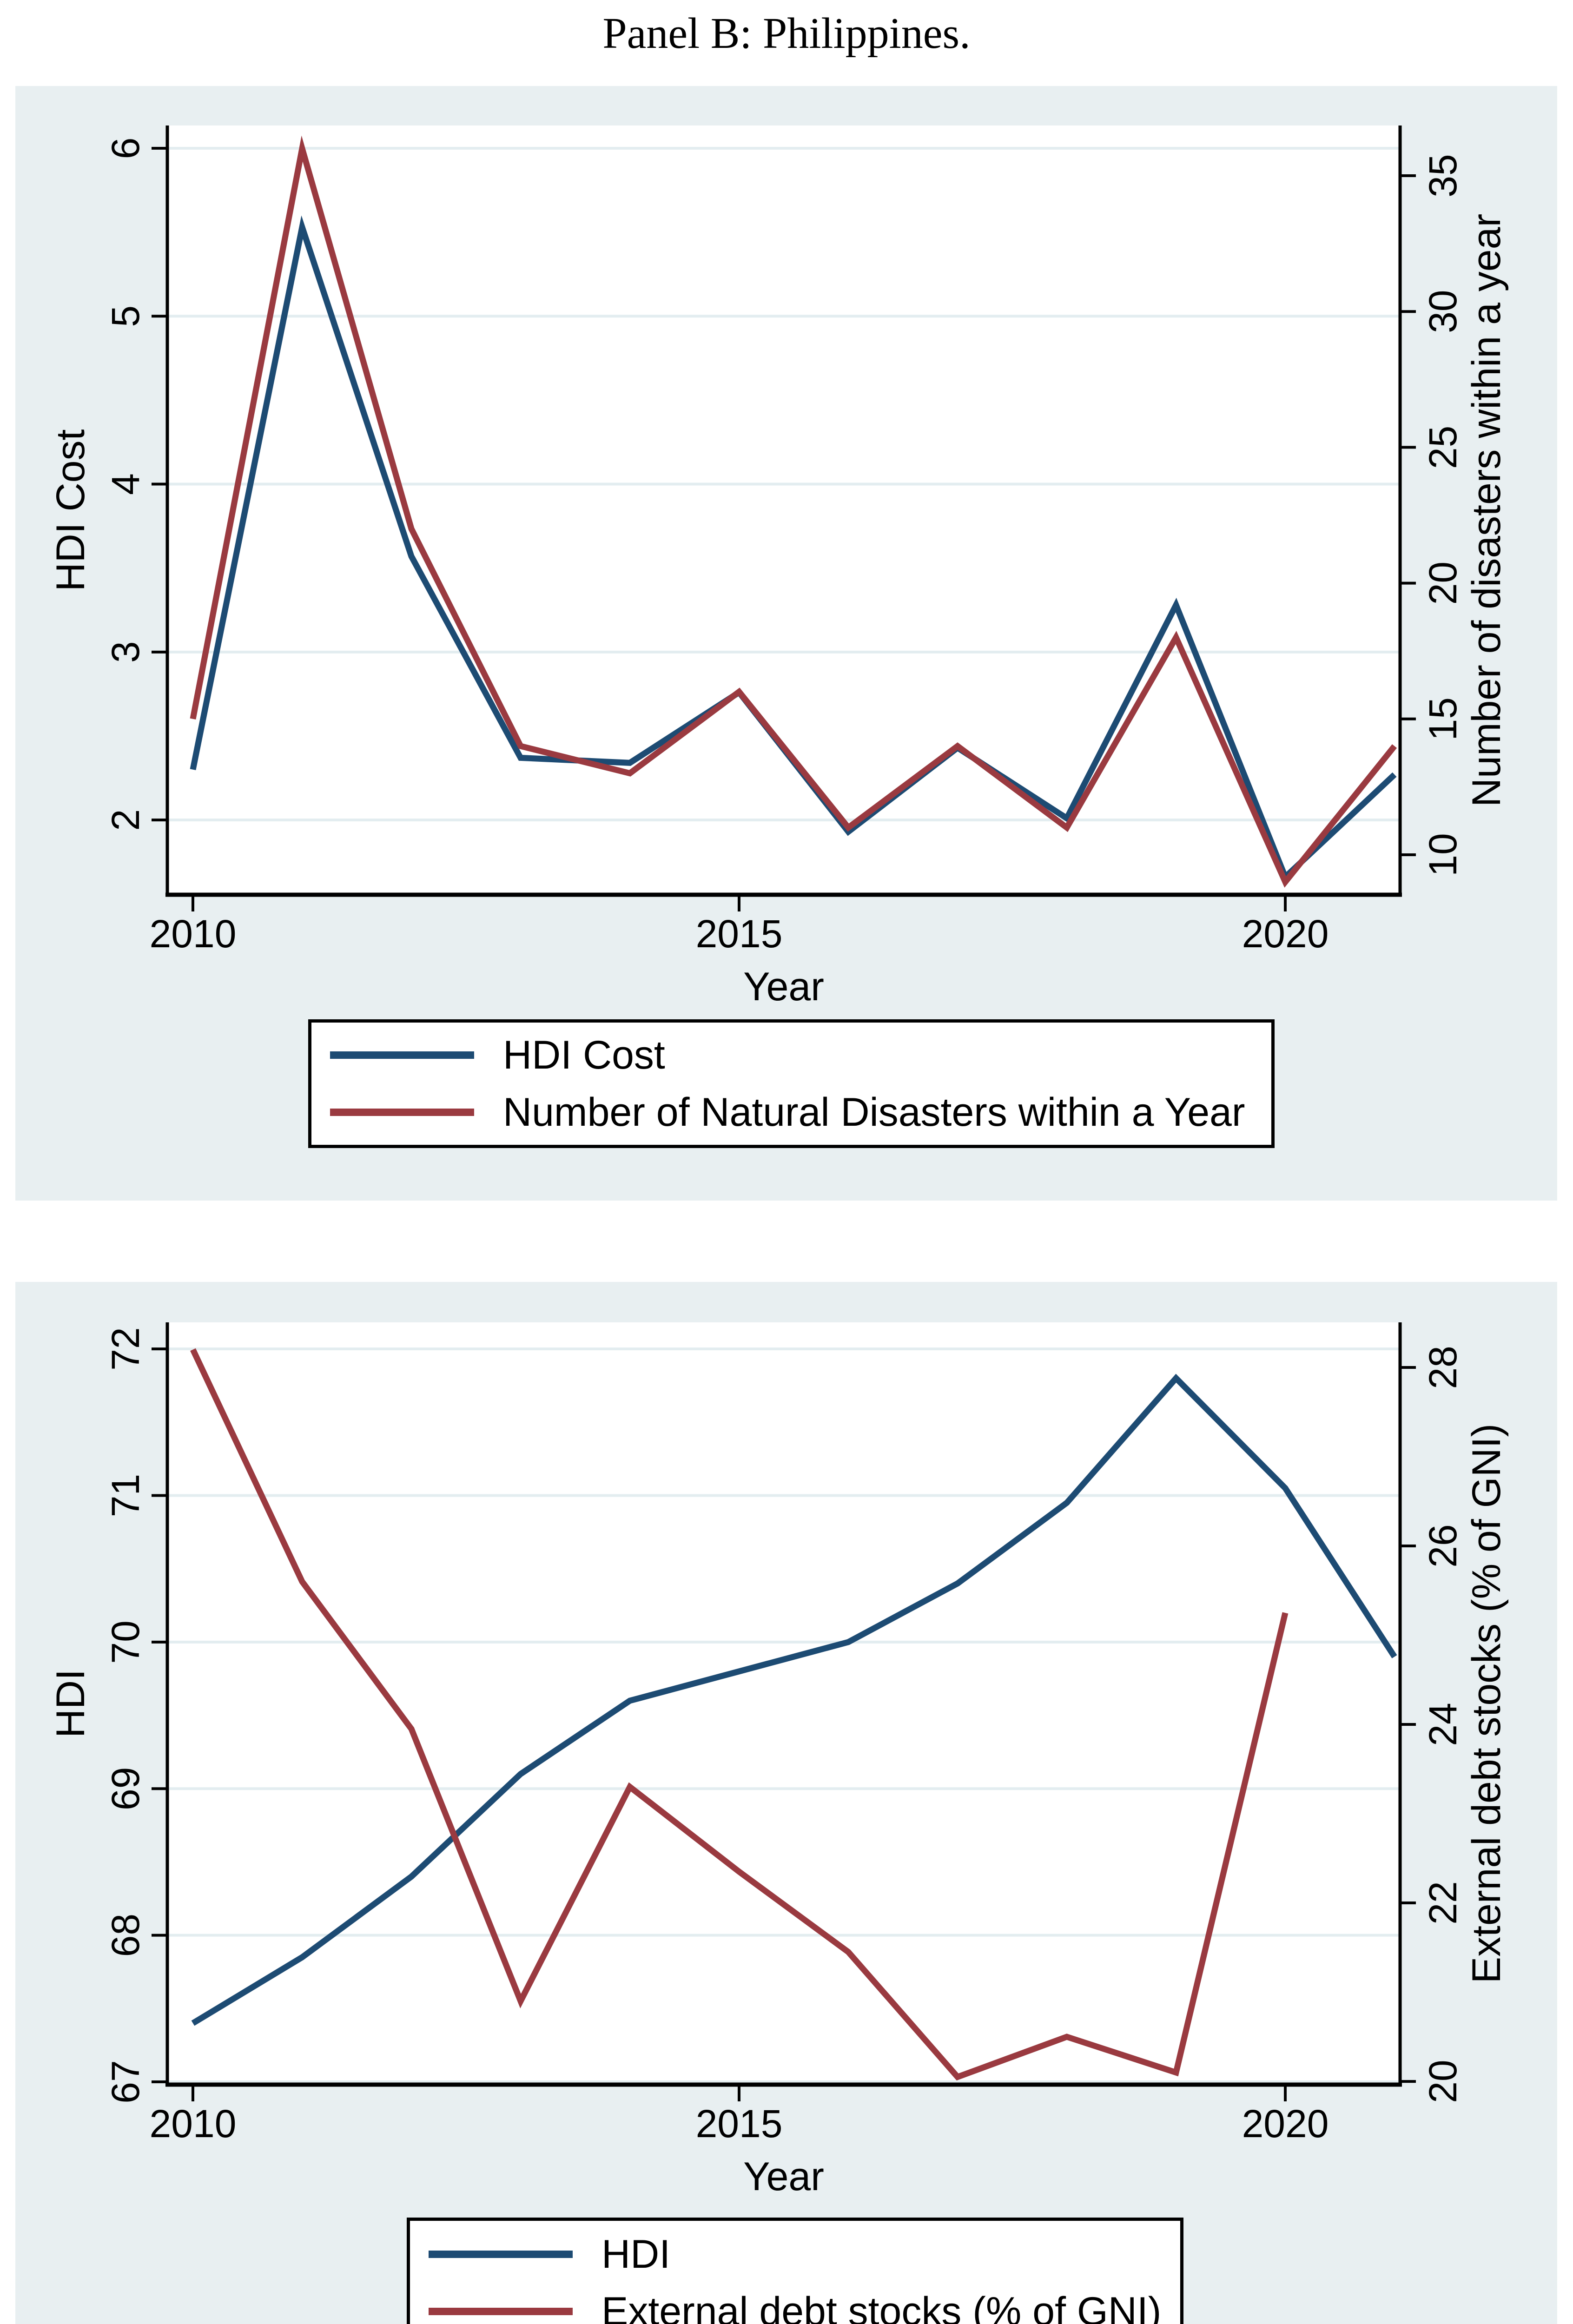 The width and height of the screenshot is (1573, 2324). What do you see at coordinates (125, 2081) in the screenshot?
I see `left-tick-label: 67` at bounding box center [125, 2081].